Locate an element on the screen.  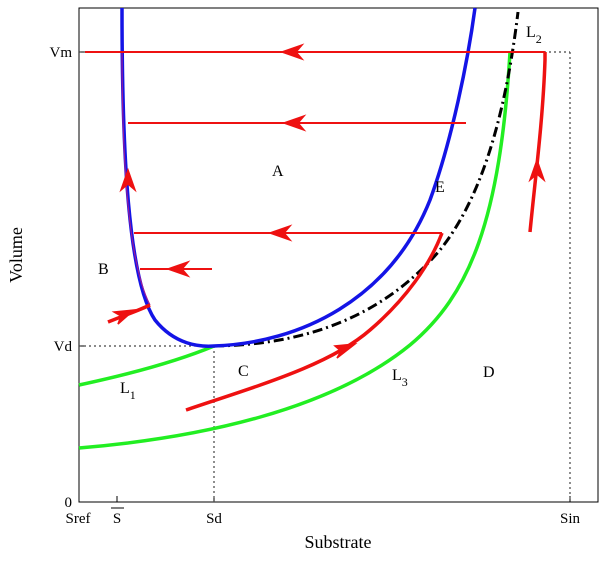
y-axis-title: Volume is located at coordinates (16, 255).